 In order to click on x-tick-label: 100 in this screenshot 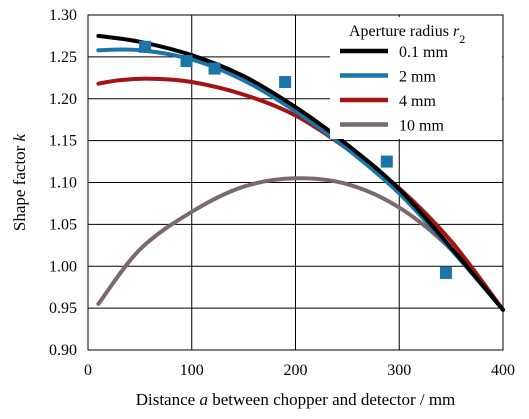, I will do `click(192, 370)`.